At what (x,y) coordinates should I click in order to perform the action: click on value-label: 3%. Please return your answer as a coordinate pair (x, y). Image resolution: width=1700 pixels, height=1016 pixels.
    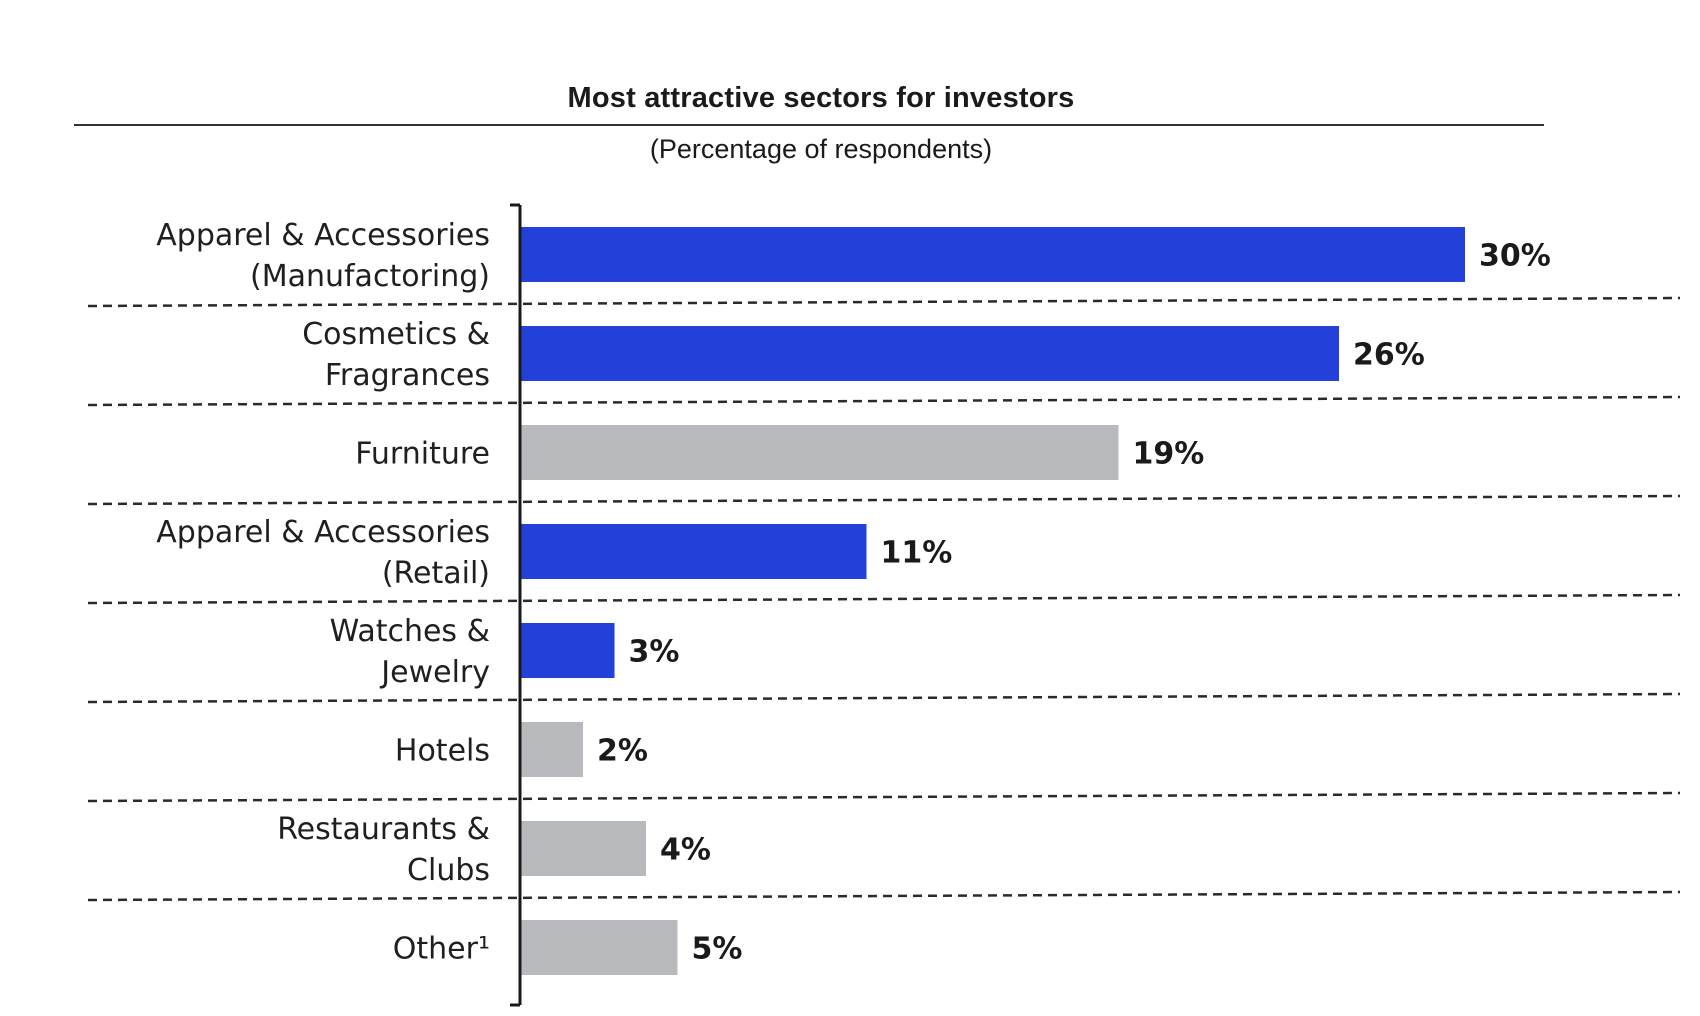
    Looking at the image, I should click on (654, 652).